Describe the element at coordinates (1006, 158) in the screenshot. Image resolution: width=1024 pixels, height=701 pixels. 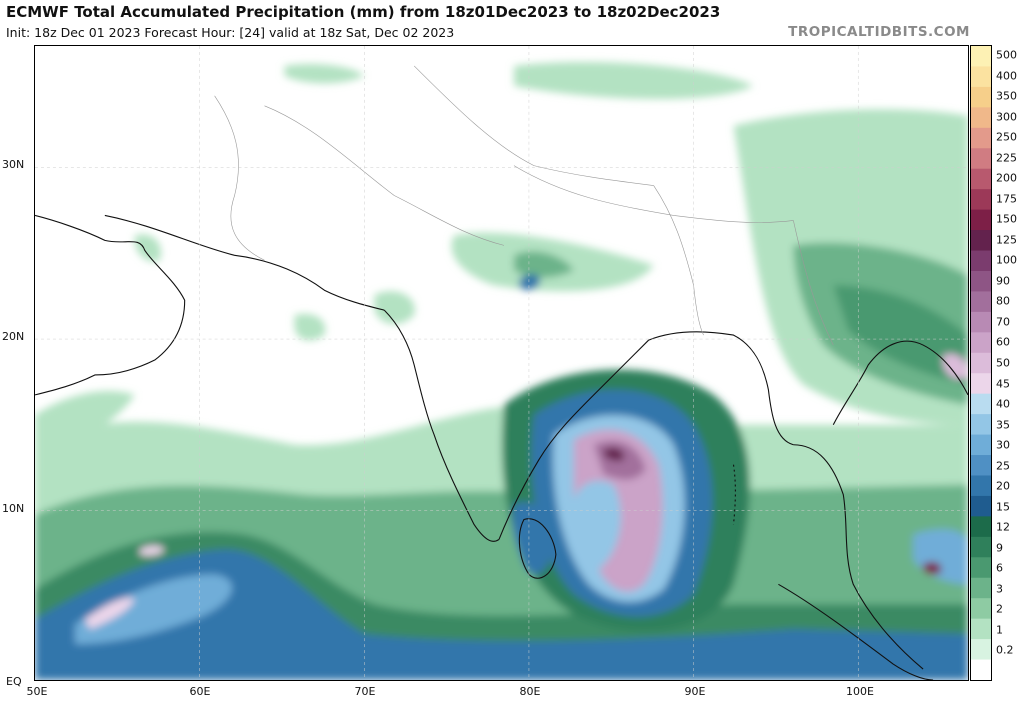
I see `legend-label: 225` at that location.